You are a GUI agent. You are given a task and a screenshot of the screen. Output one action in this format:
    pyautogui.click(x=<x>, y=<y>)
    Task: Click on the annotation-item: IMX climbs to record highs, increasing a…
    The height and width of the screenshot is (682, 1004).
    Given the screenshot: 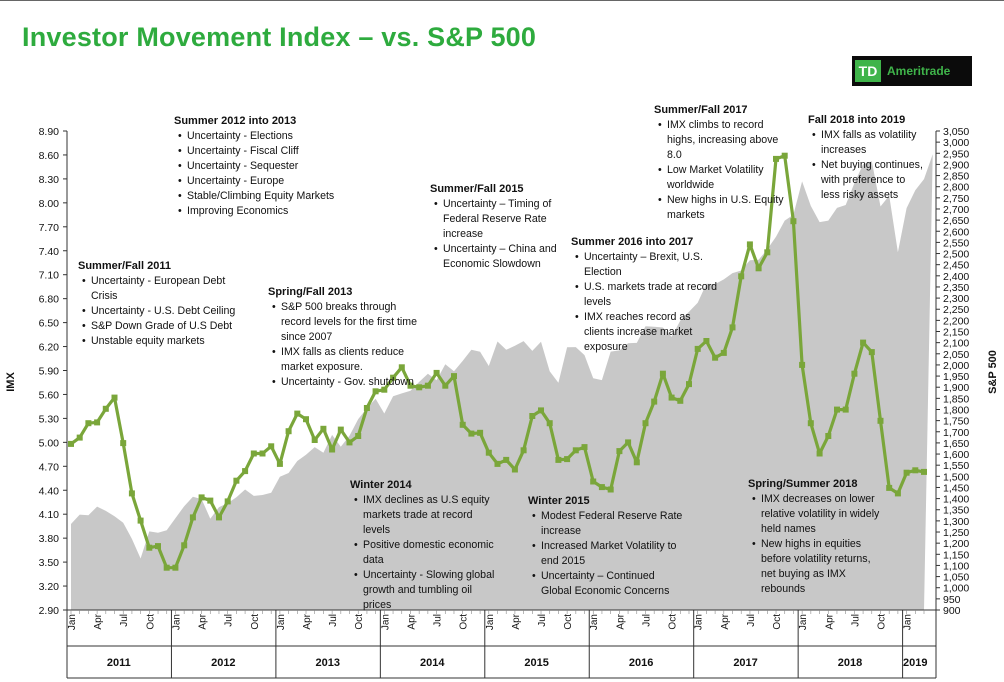 What is the action you would take?
    pyautogui.click(x=721, y=140)
    